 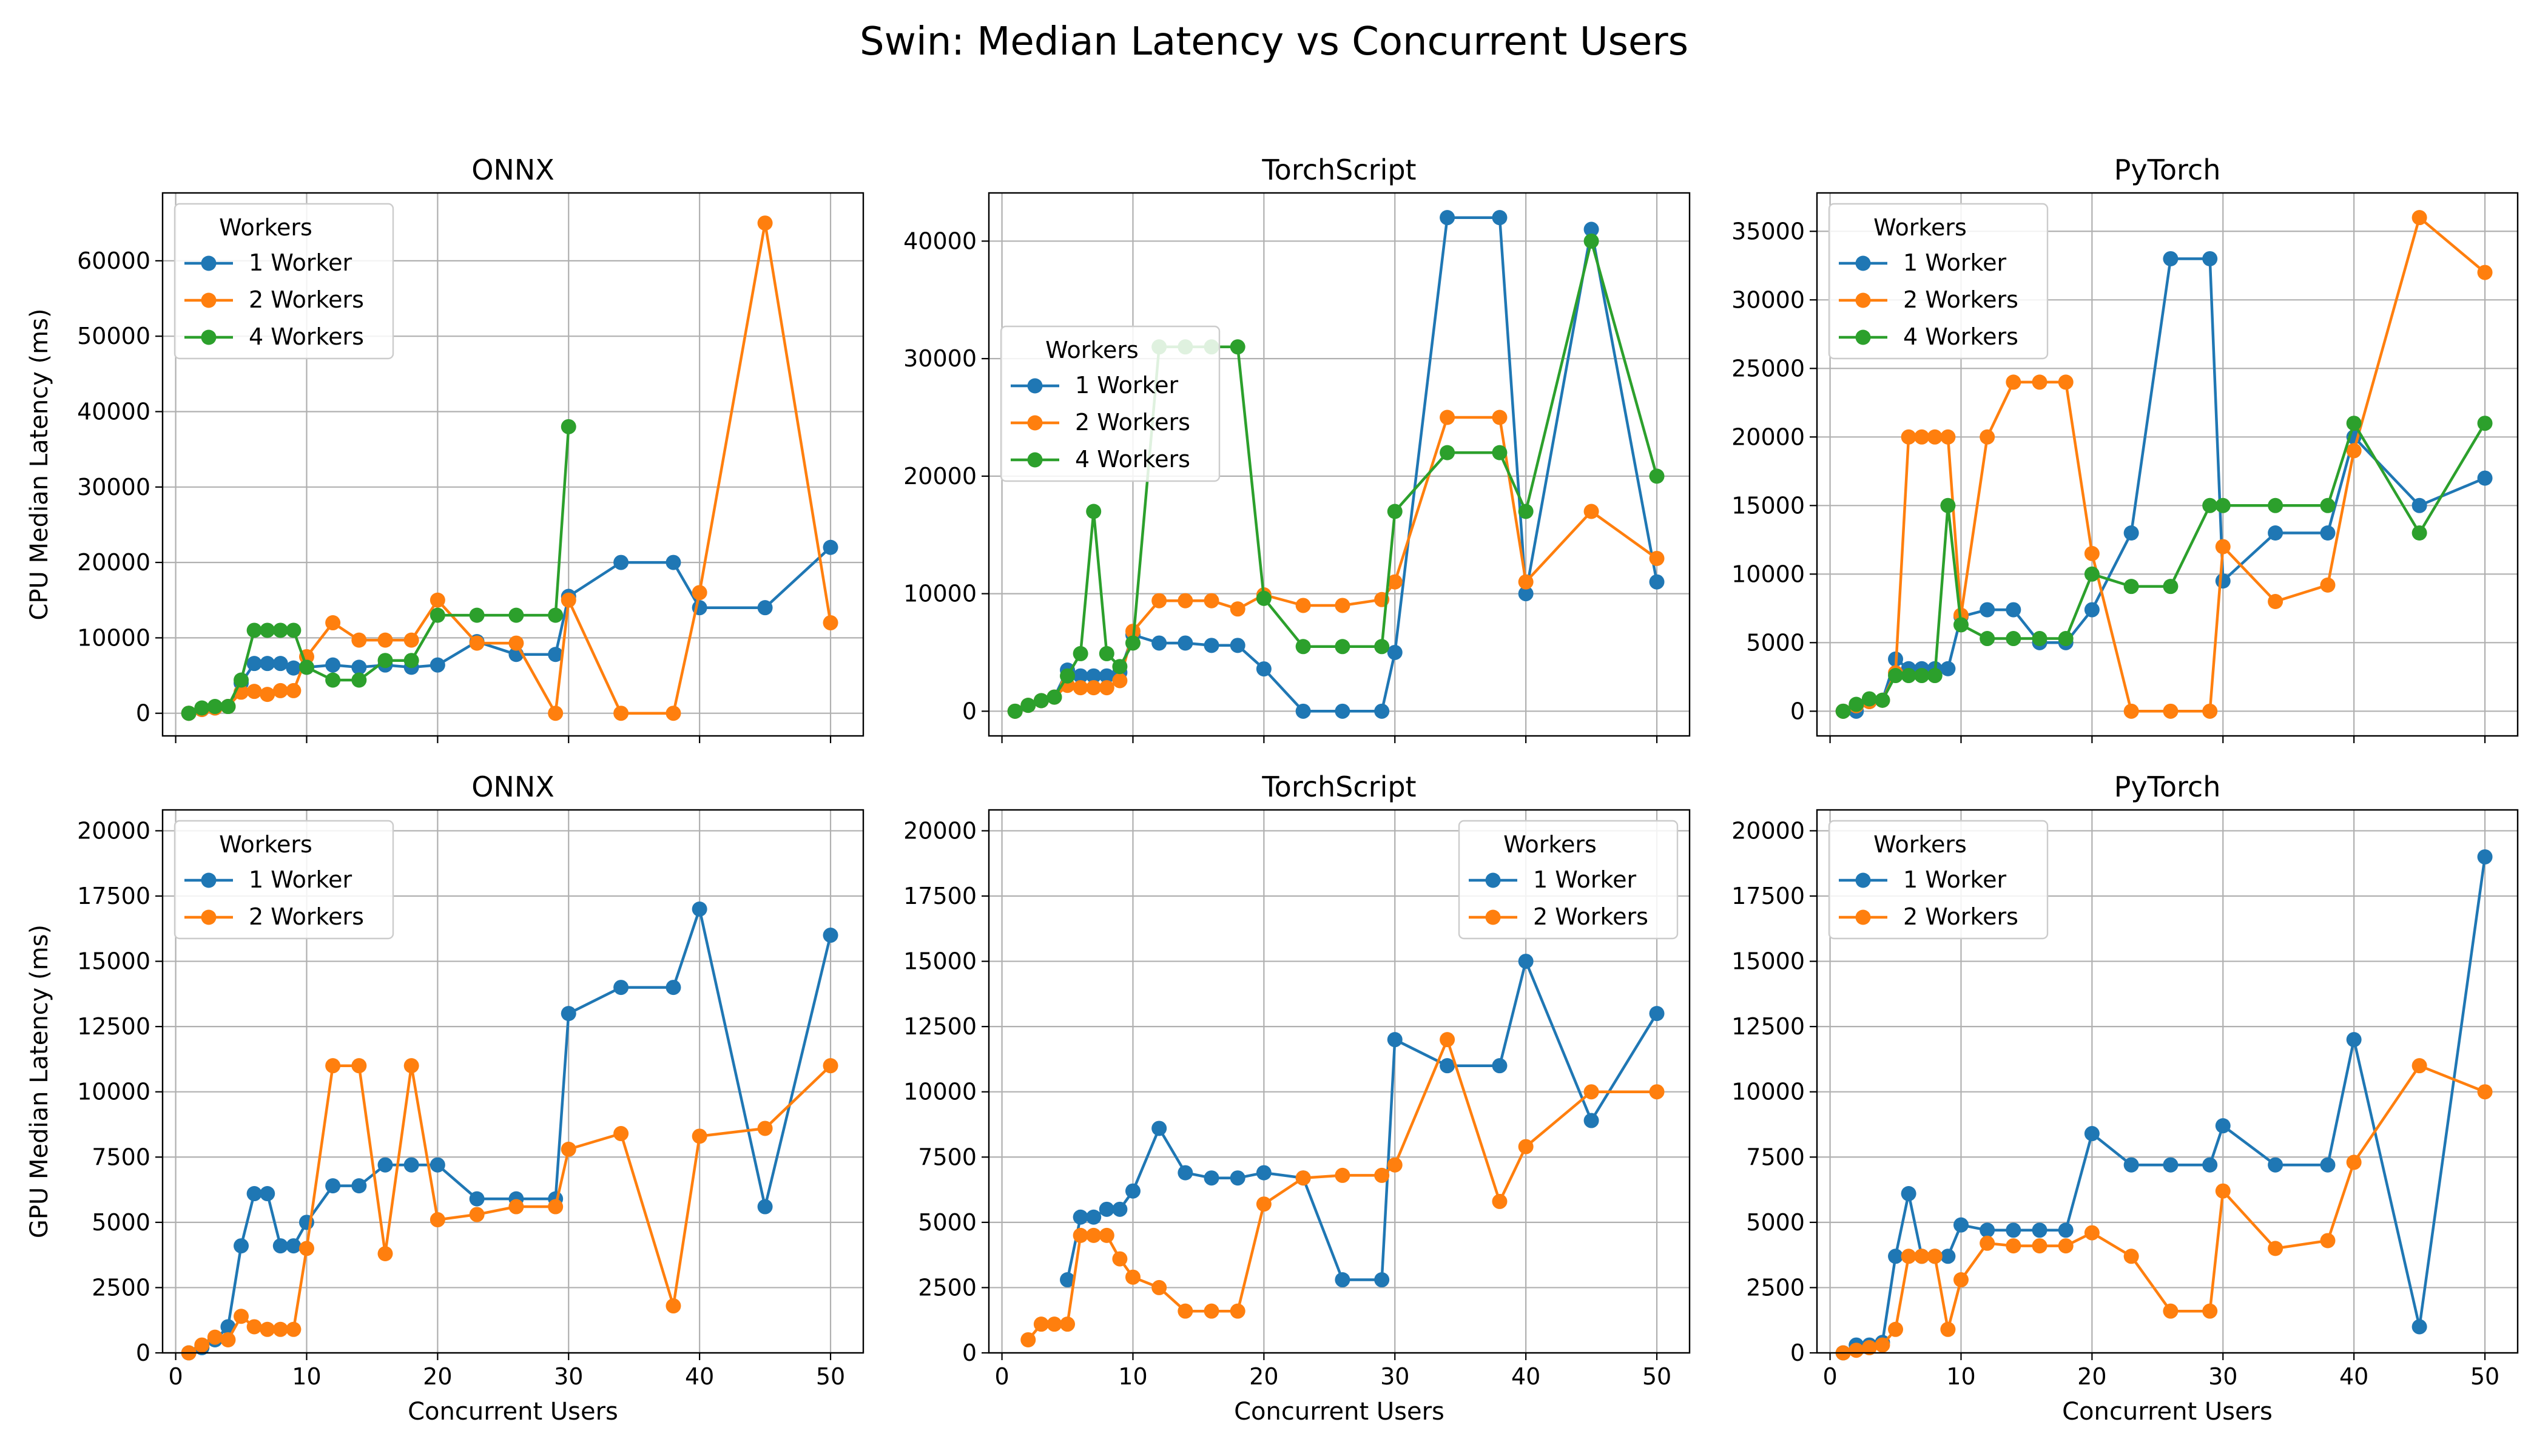 What do you see at coordinates (568, 1376) in the screenshot?
I see `x-tick-label: 30` at bounding box center [568, 1376].